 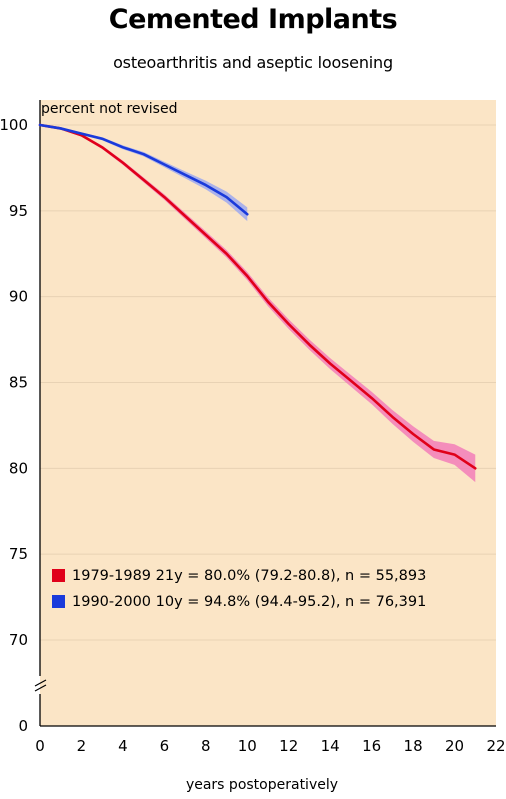 I want to click on x-axis-label: years postoperatively, so click(x=262, y=785).